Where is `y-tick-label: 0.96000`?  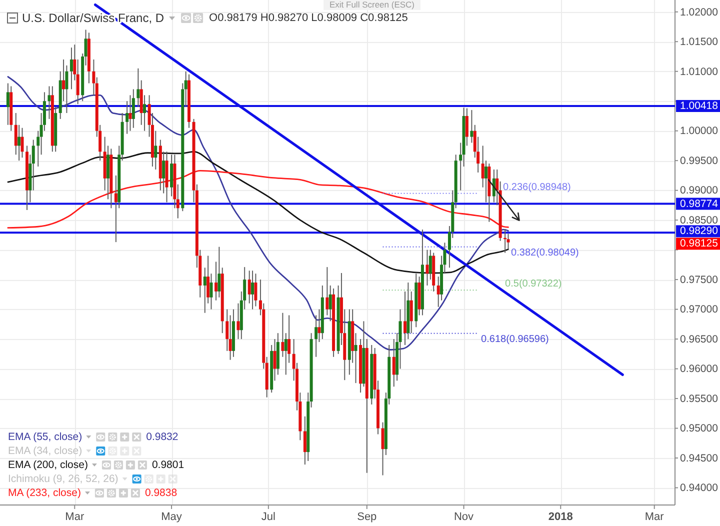
y-tick-label: 0.96000 is located at coordinates (699, 369).